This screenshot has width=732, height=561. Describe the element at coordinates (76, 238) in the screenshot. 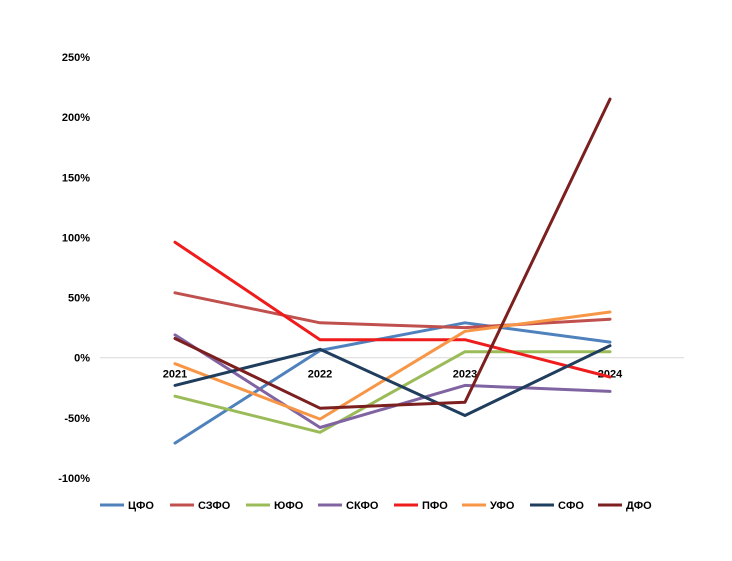

I see `y-tick-label: 100%` at that location.